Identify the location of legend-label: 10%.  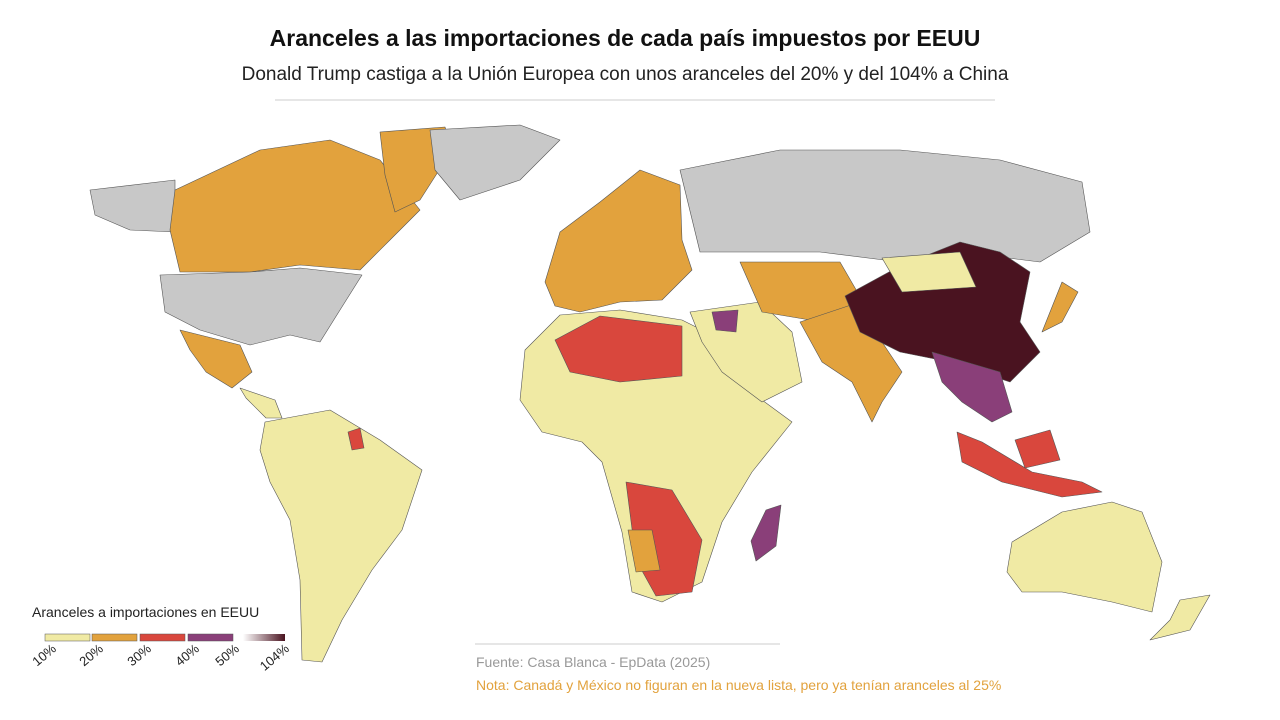
(44, 655).